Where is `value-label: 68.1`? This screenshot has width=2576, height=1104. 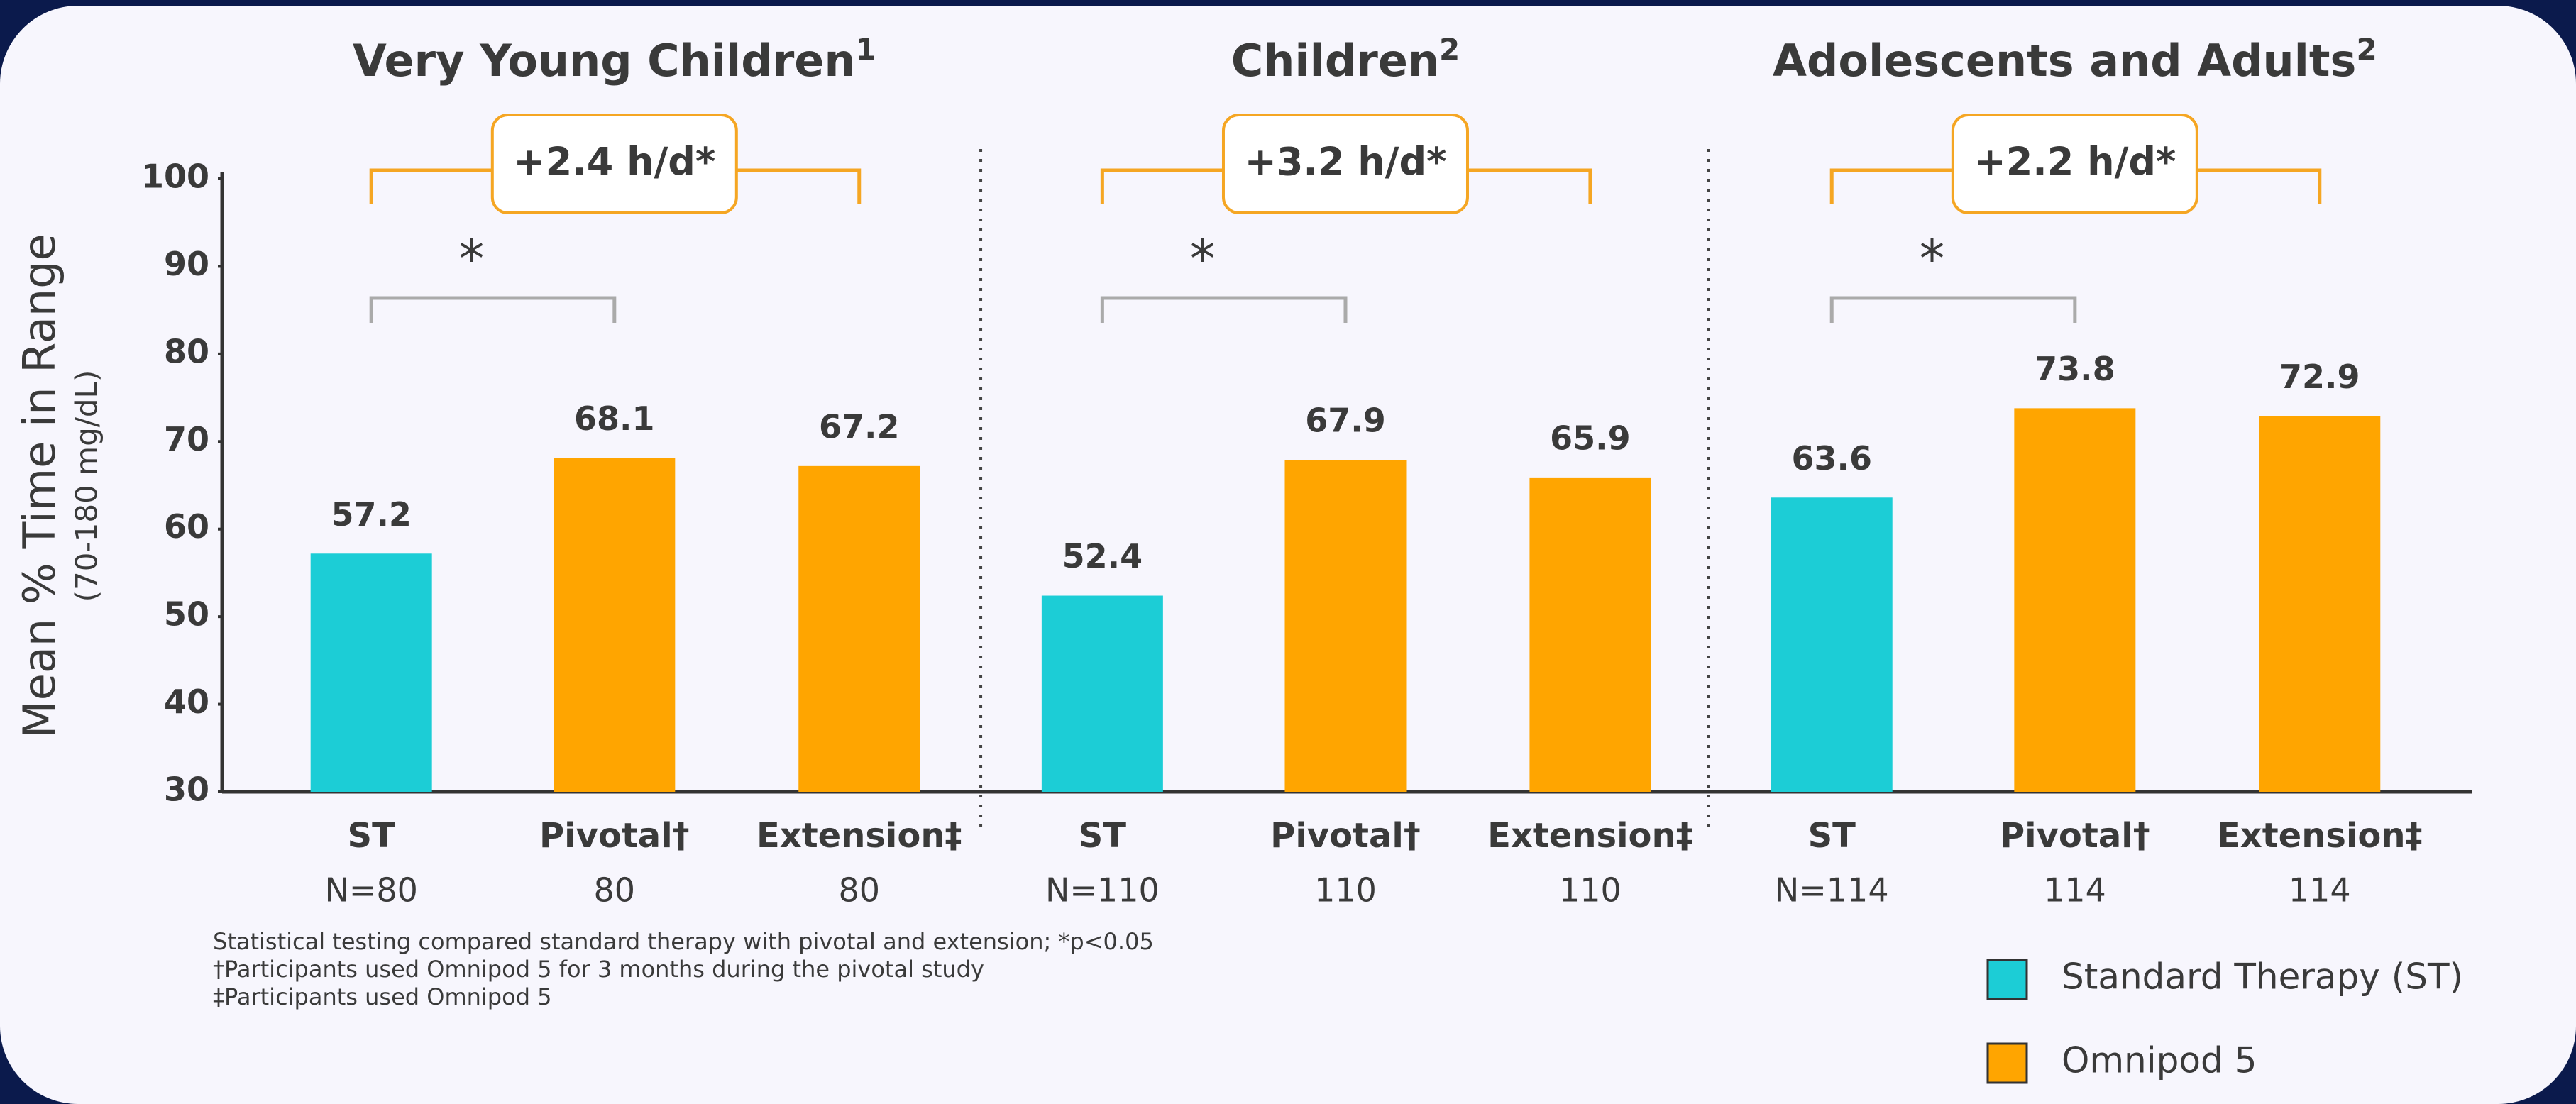
value-label: 68.1 is located at coordinates (614, 419).